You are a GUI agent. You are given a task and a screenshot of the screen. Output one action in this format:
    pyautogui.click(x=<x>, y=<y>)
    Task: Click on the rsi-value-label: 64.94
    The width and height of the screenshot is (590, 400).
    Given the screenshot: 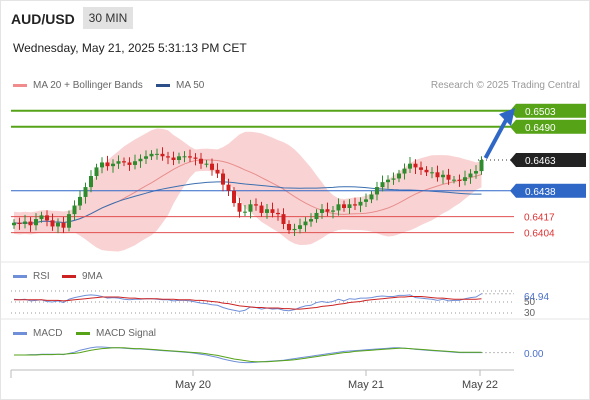 What is the action you would take?
    pyautogui.click(x=536, y=297)
    